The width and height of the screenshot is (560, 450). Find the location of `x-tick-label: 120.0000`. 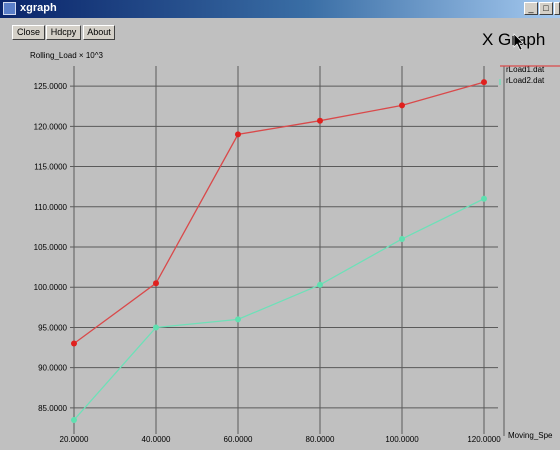

x-tick-label: 120.0000 is located at coordinates (484, 439).